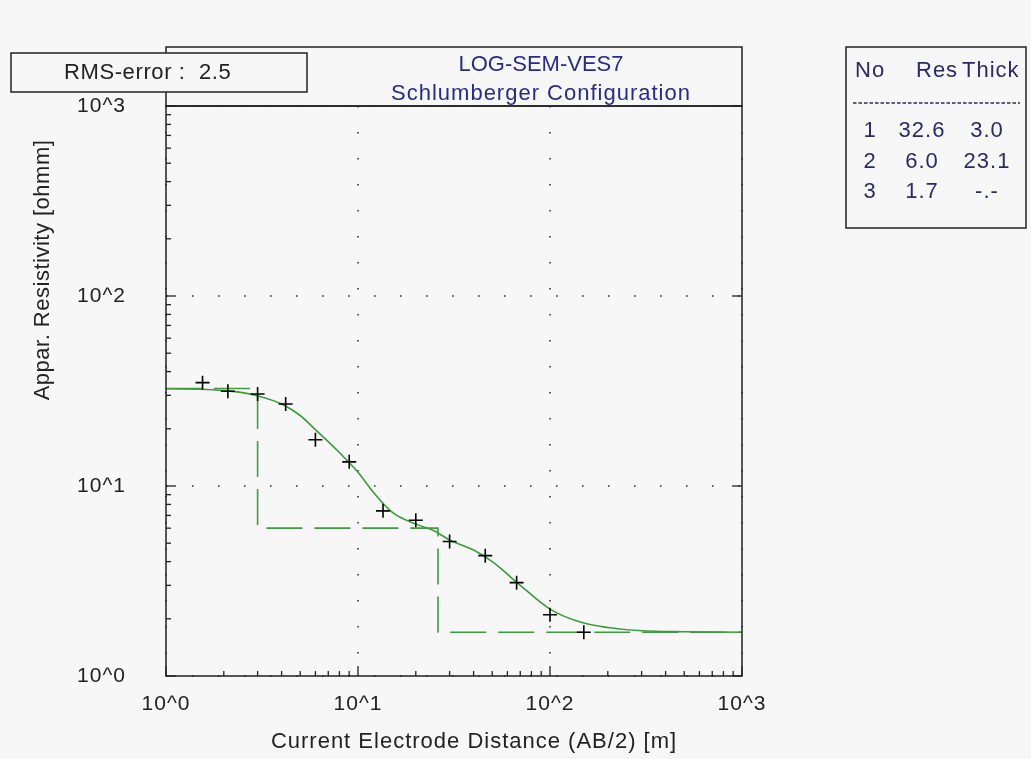 The width and height of the screenshot is (1031, 759). I want to click on chart-subtitle: Schlumberger Configuration, so click(541, 92).